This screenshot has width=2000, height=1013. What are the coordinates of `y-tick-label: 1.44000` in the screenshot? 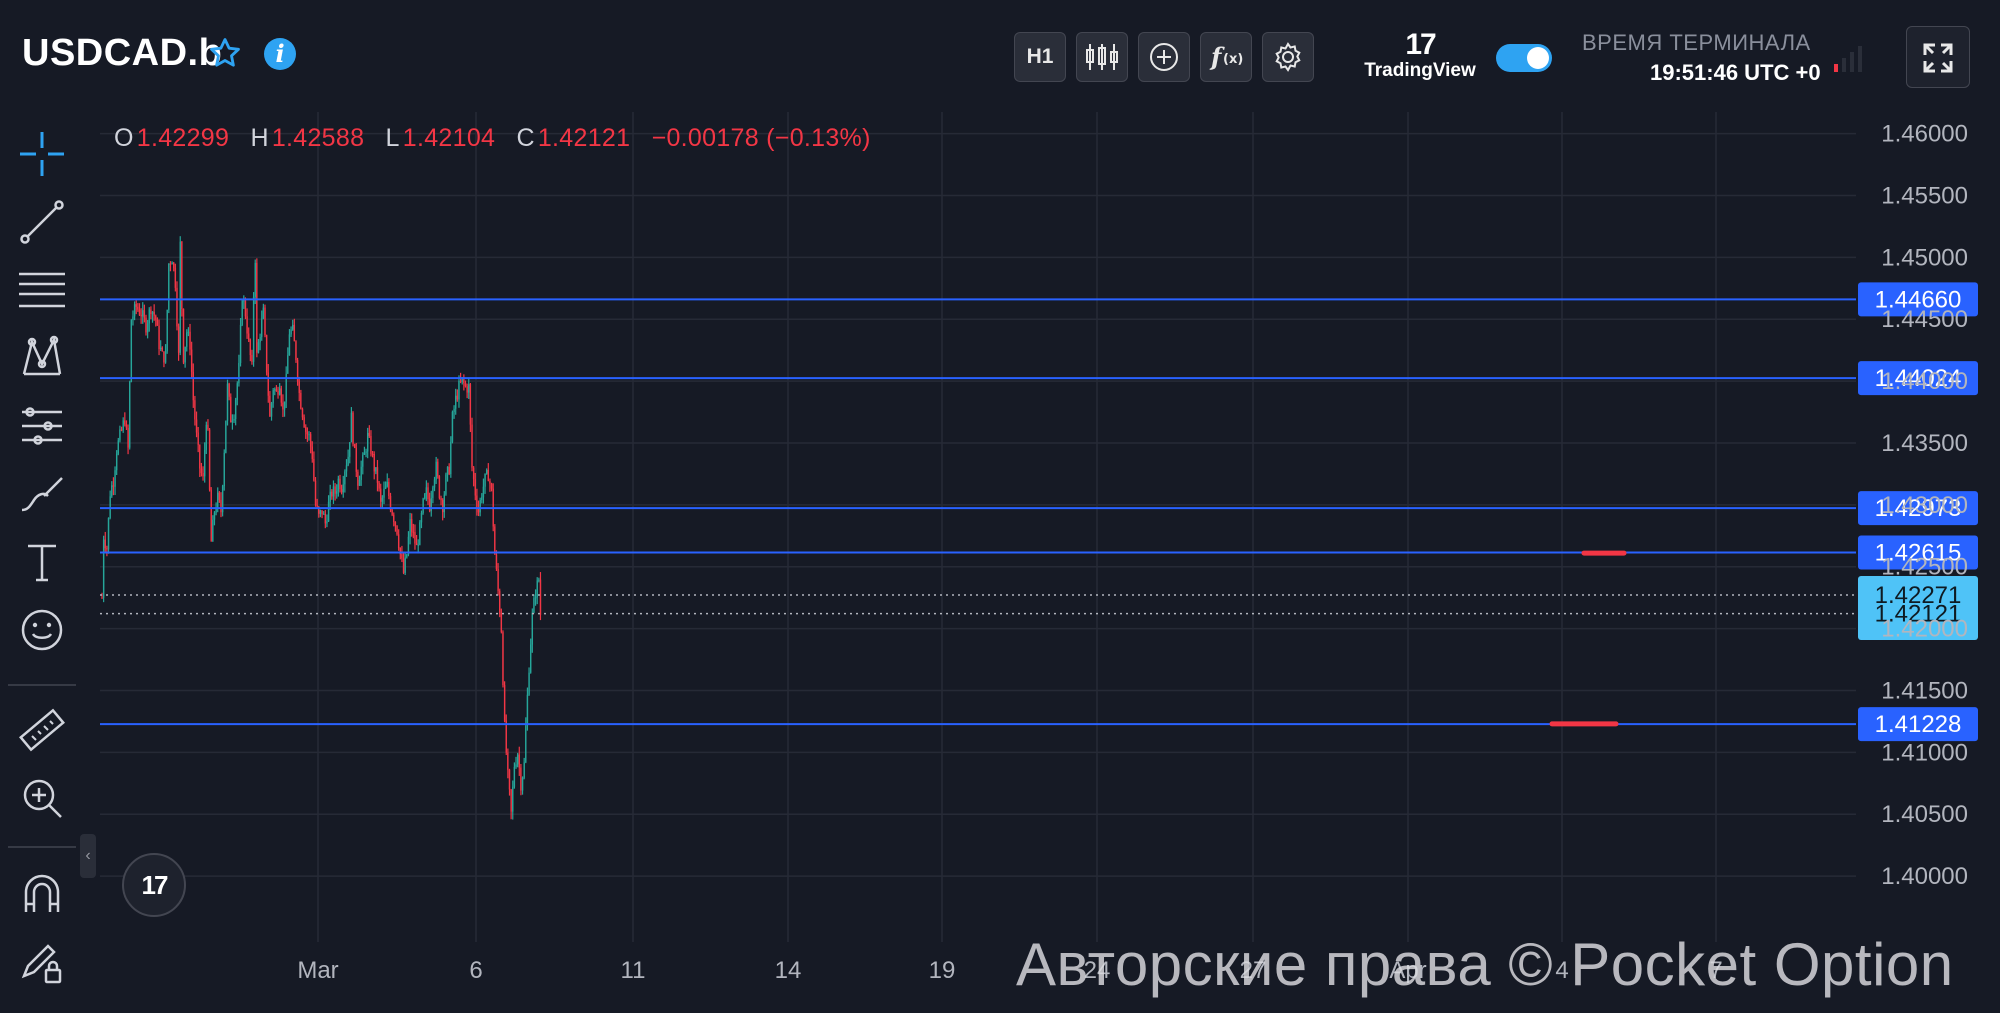 It's located at (1924, 381).